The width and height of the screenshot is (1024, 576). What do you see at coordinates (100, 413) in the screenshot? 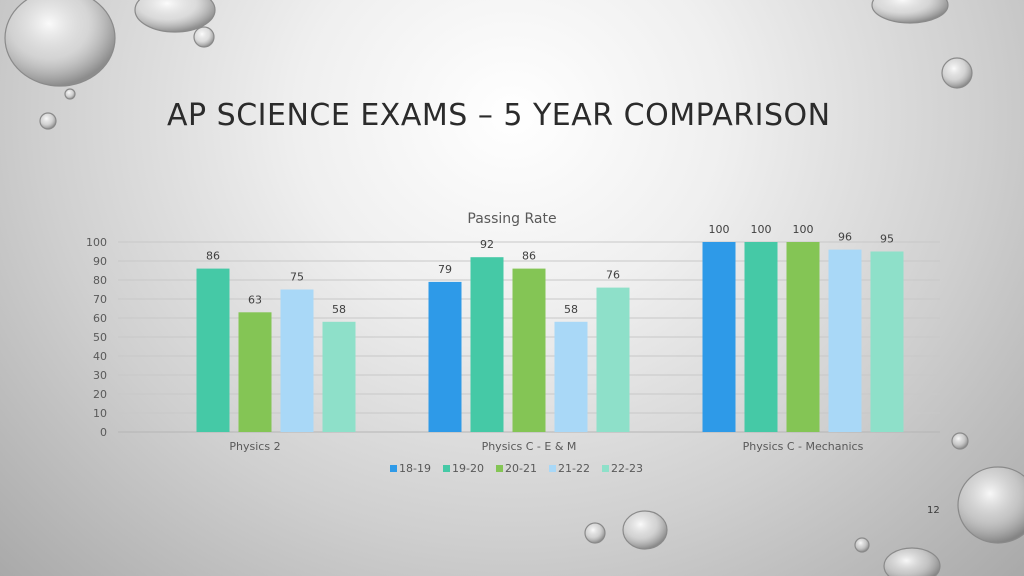
I see `y-tick-label: 10` at bounding box center [100, 413].